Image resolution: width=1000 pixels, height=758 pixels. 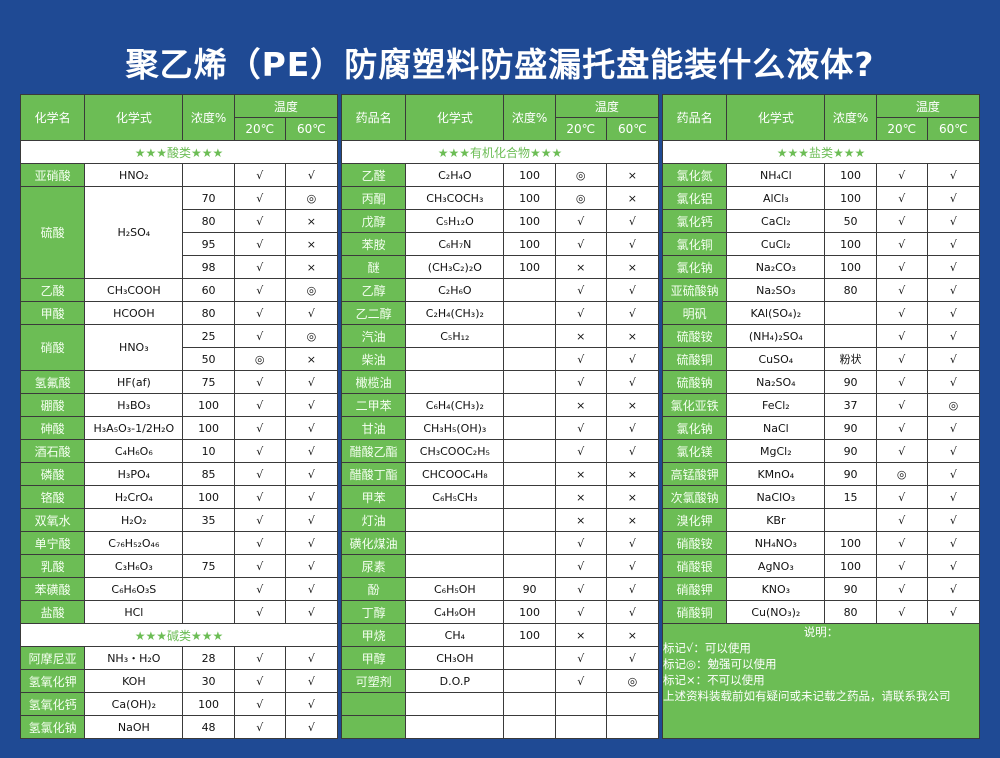 I want to click on concentration: 25, so click(x=208, y=336).